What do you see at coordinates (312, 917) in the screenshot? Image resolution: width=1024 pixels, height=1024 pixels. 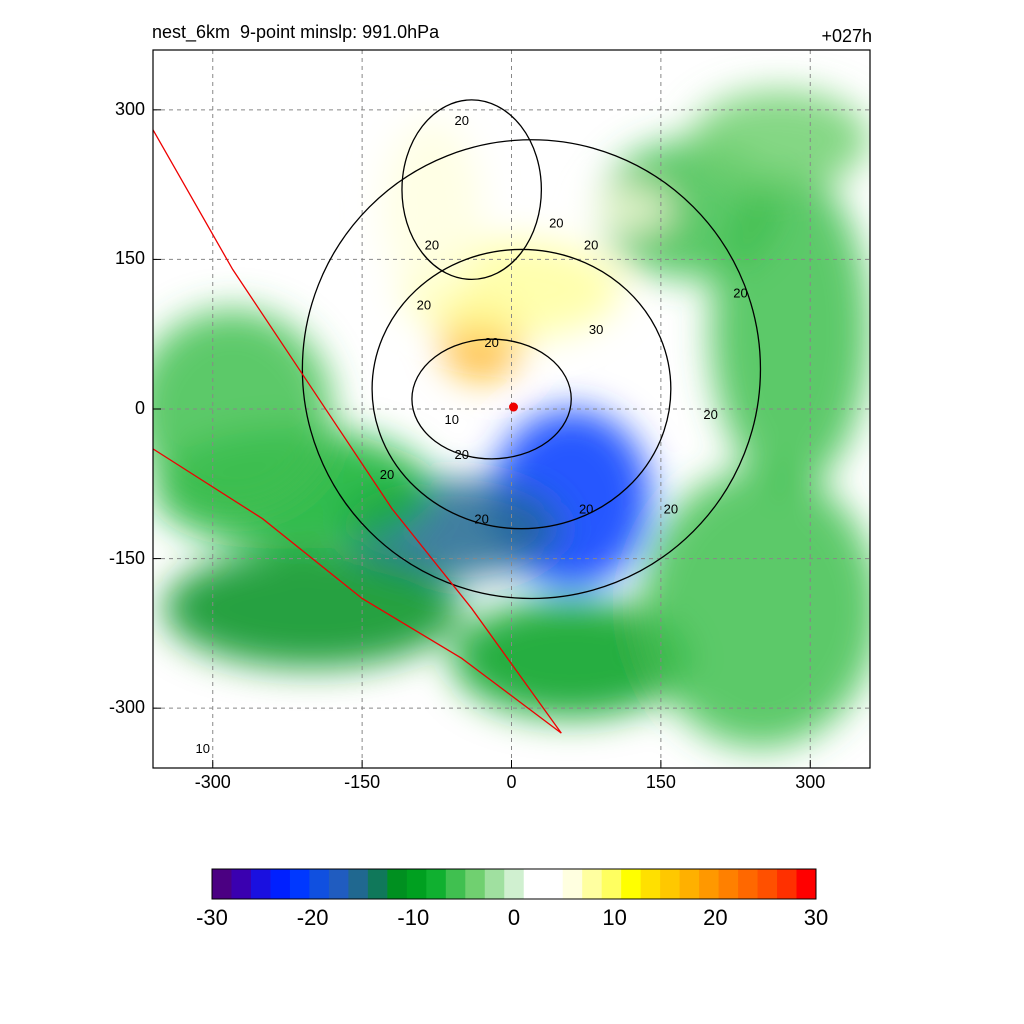 I see `colorbar-tick-label-1: -20` at bounding box center [312, 917].